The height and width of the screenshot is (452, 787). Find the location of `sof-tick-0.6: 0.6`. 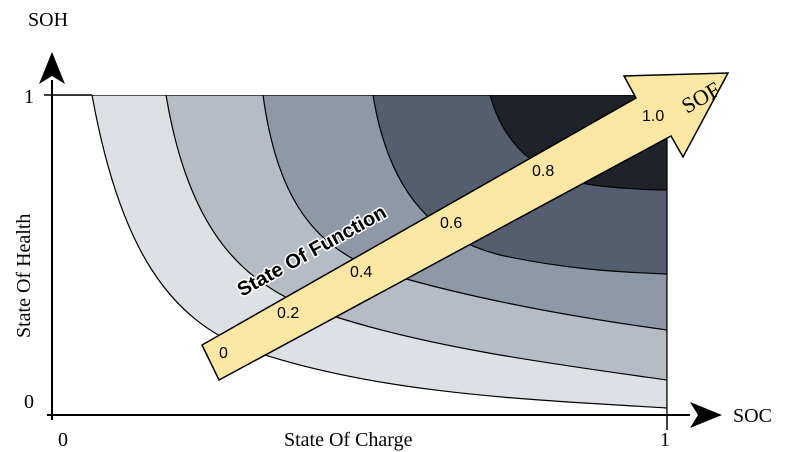

sof-tick-0.6: 0.6 is located at coordinates (451, 223).